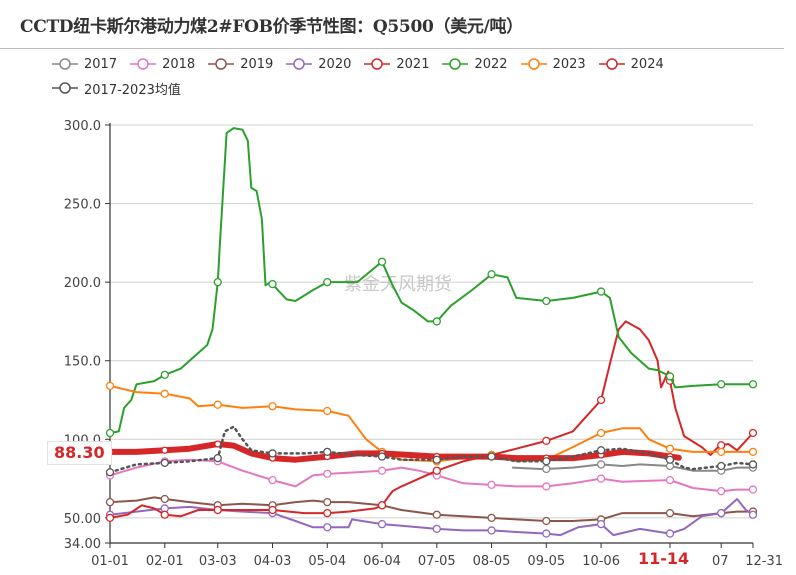  I want to click on x-tick-label: 07, so click(720, 561).